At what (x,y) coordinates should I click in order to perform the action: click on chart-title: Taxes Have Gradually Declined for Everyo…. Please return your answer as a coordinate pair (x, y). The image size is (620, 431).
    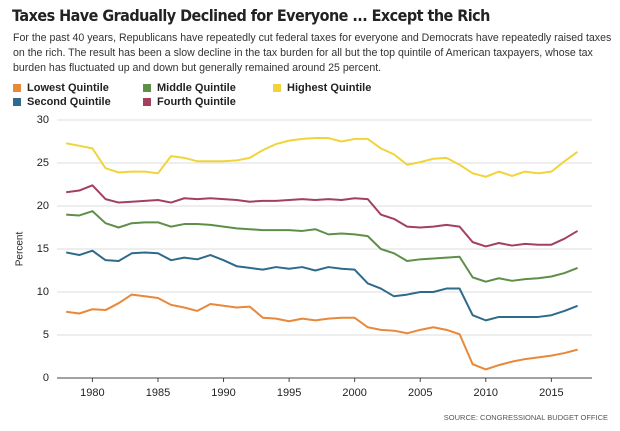
    Looking at the image, I should click on (251, 15).